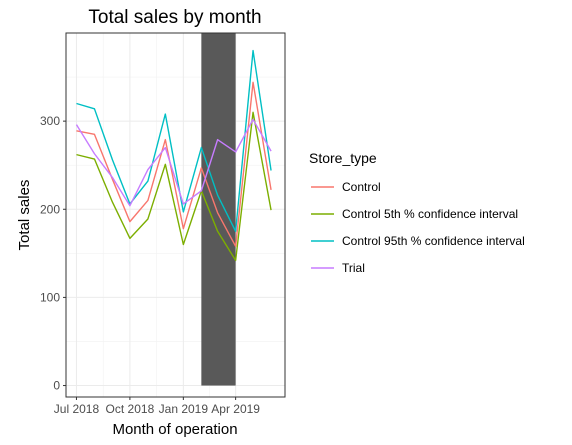  What do you see at coordinates (174, 17) in the screenshot?
I see `chart-title: Total sales by month` at bounding box center [174, 17].